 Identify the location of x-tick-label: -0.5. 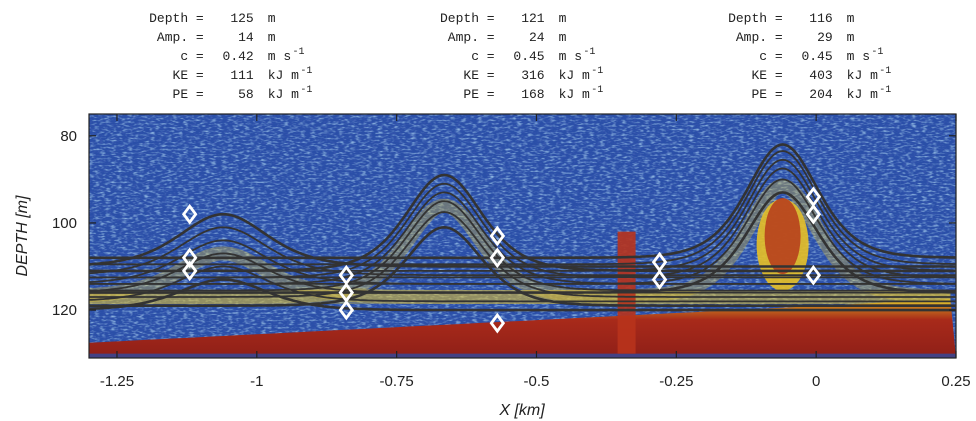
(537, 381).